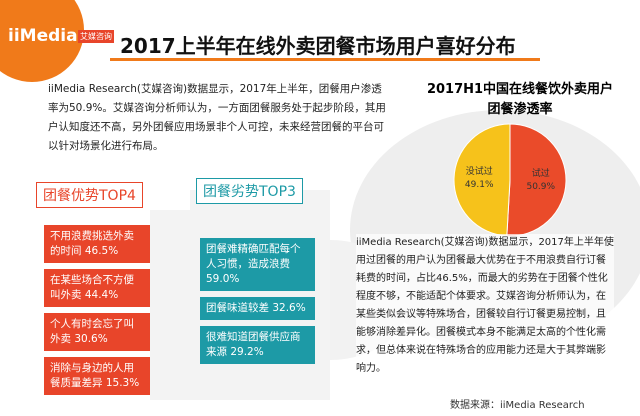 The height and width of the screenshot is (416, 640). Describe the element at coordinates (479, 185) in the screenshot. I see `pie-value-label: 49.1%` at that location.